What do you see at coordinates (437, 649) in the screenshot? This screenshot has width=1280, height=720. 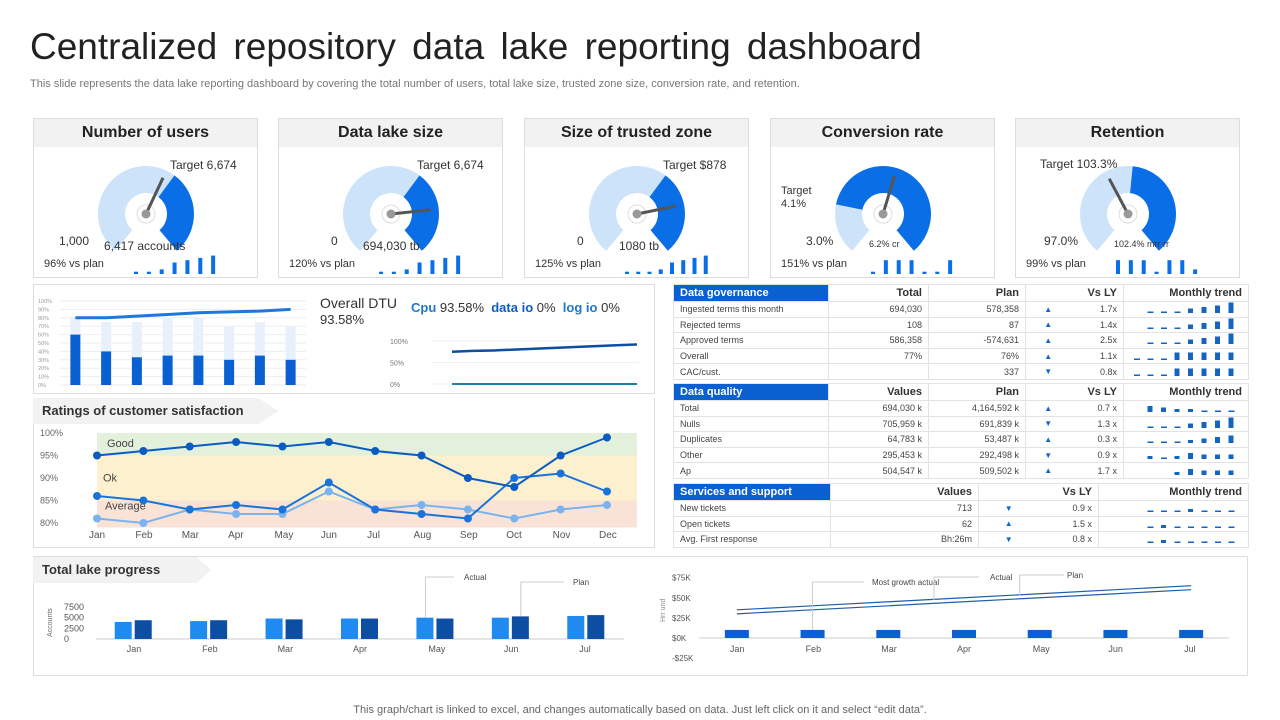 I see `x-tick-label: May` at bounding box center [437, 649].